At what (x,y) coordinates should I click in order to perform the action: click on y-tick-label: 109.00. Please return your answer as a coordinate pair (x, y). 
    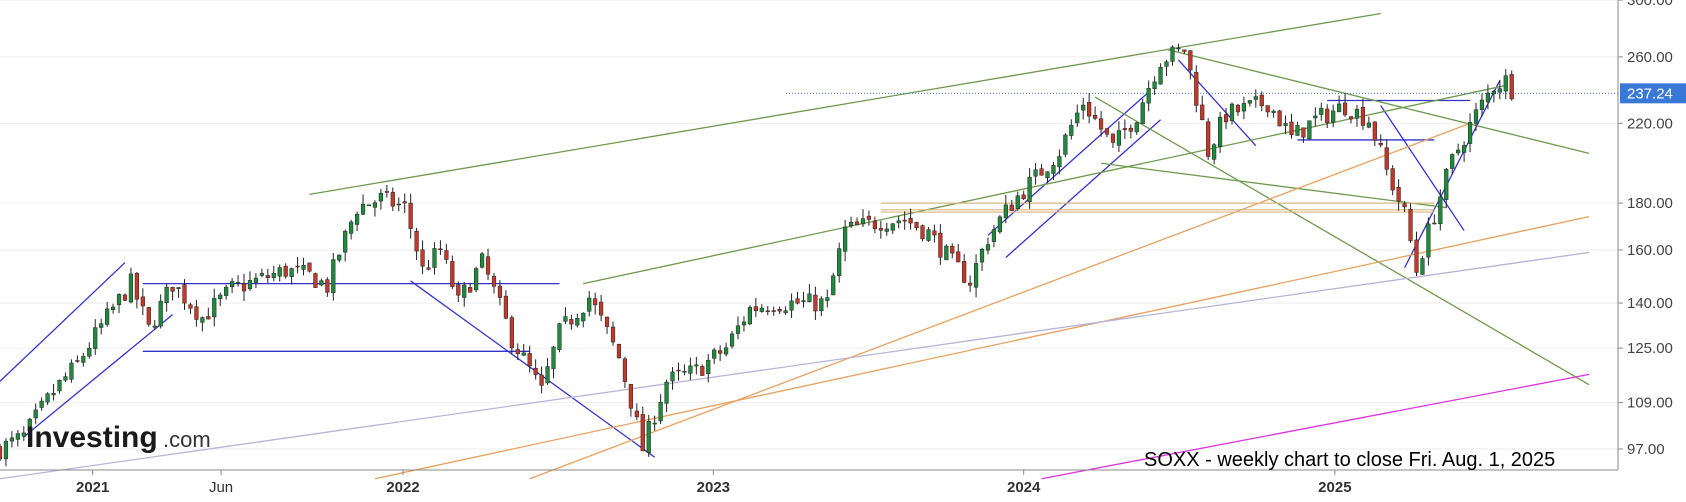
    Looking at the image, I should click on (1650, 403).